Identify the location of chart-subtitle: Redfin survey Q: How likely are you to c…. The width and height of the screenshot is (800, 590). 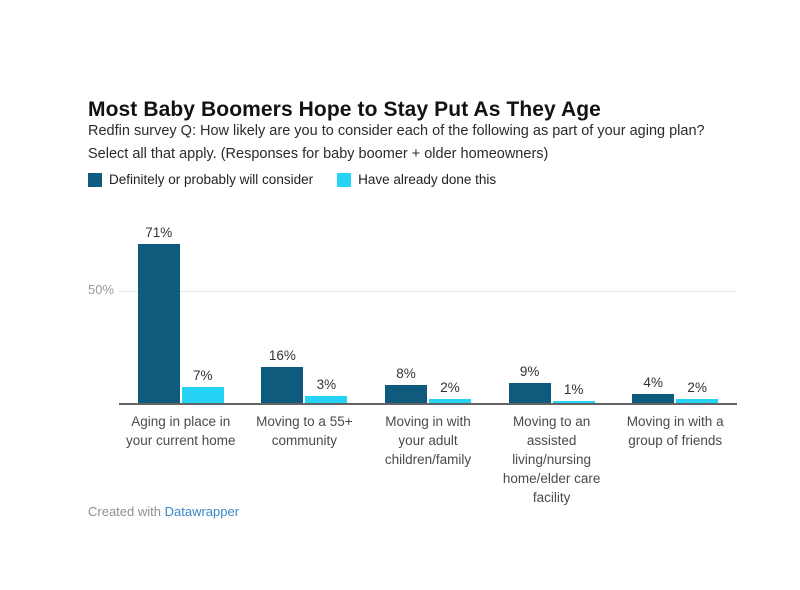
(428, 142).